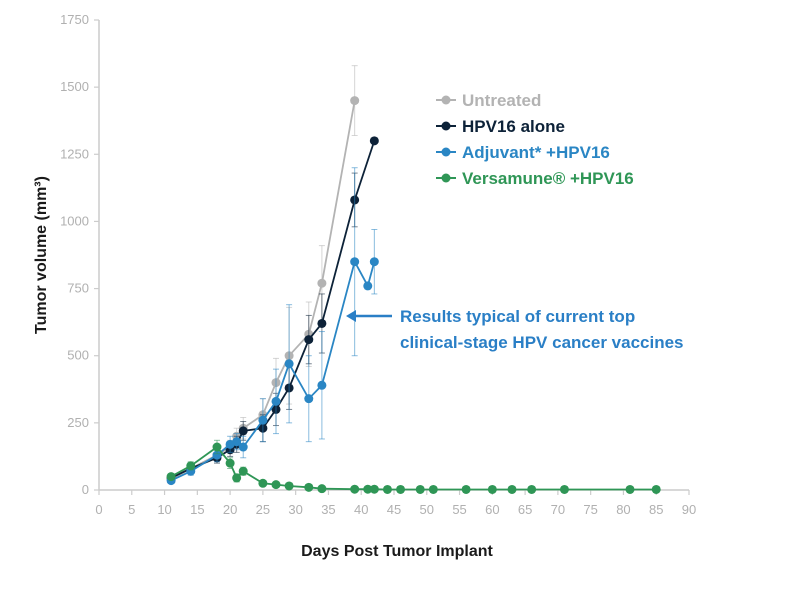 The image size is (795, 607). Describe the element at coordinates (623, 509) in the screenshot. I see `x-tick-label: 80` at that location.